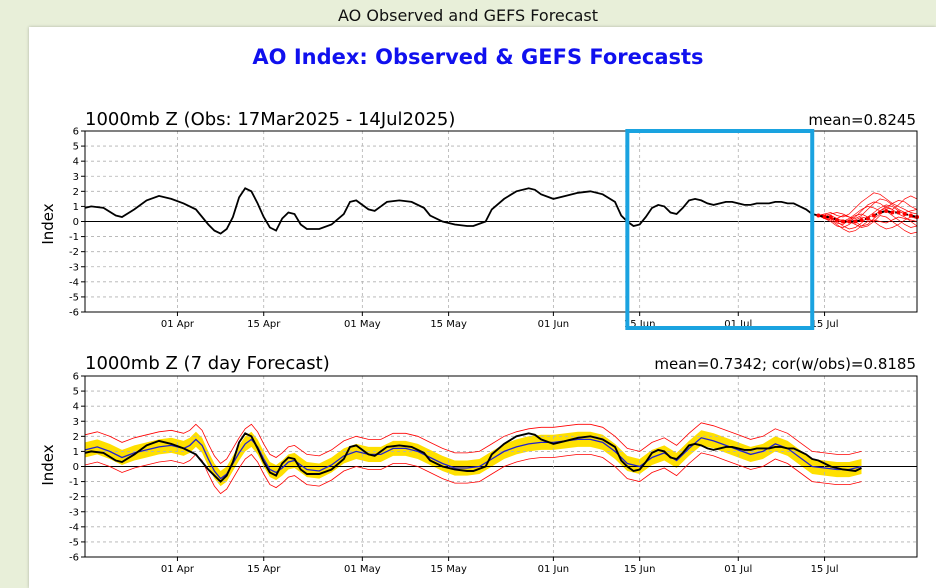  I want to click on observed-ytick-label: 5, so click(76, 147).